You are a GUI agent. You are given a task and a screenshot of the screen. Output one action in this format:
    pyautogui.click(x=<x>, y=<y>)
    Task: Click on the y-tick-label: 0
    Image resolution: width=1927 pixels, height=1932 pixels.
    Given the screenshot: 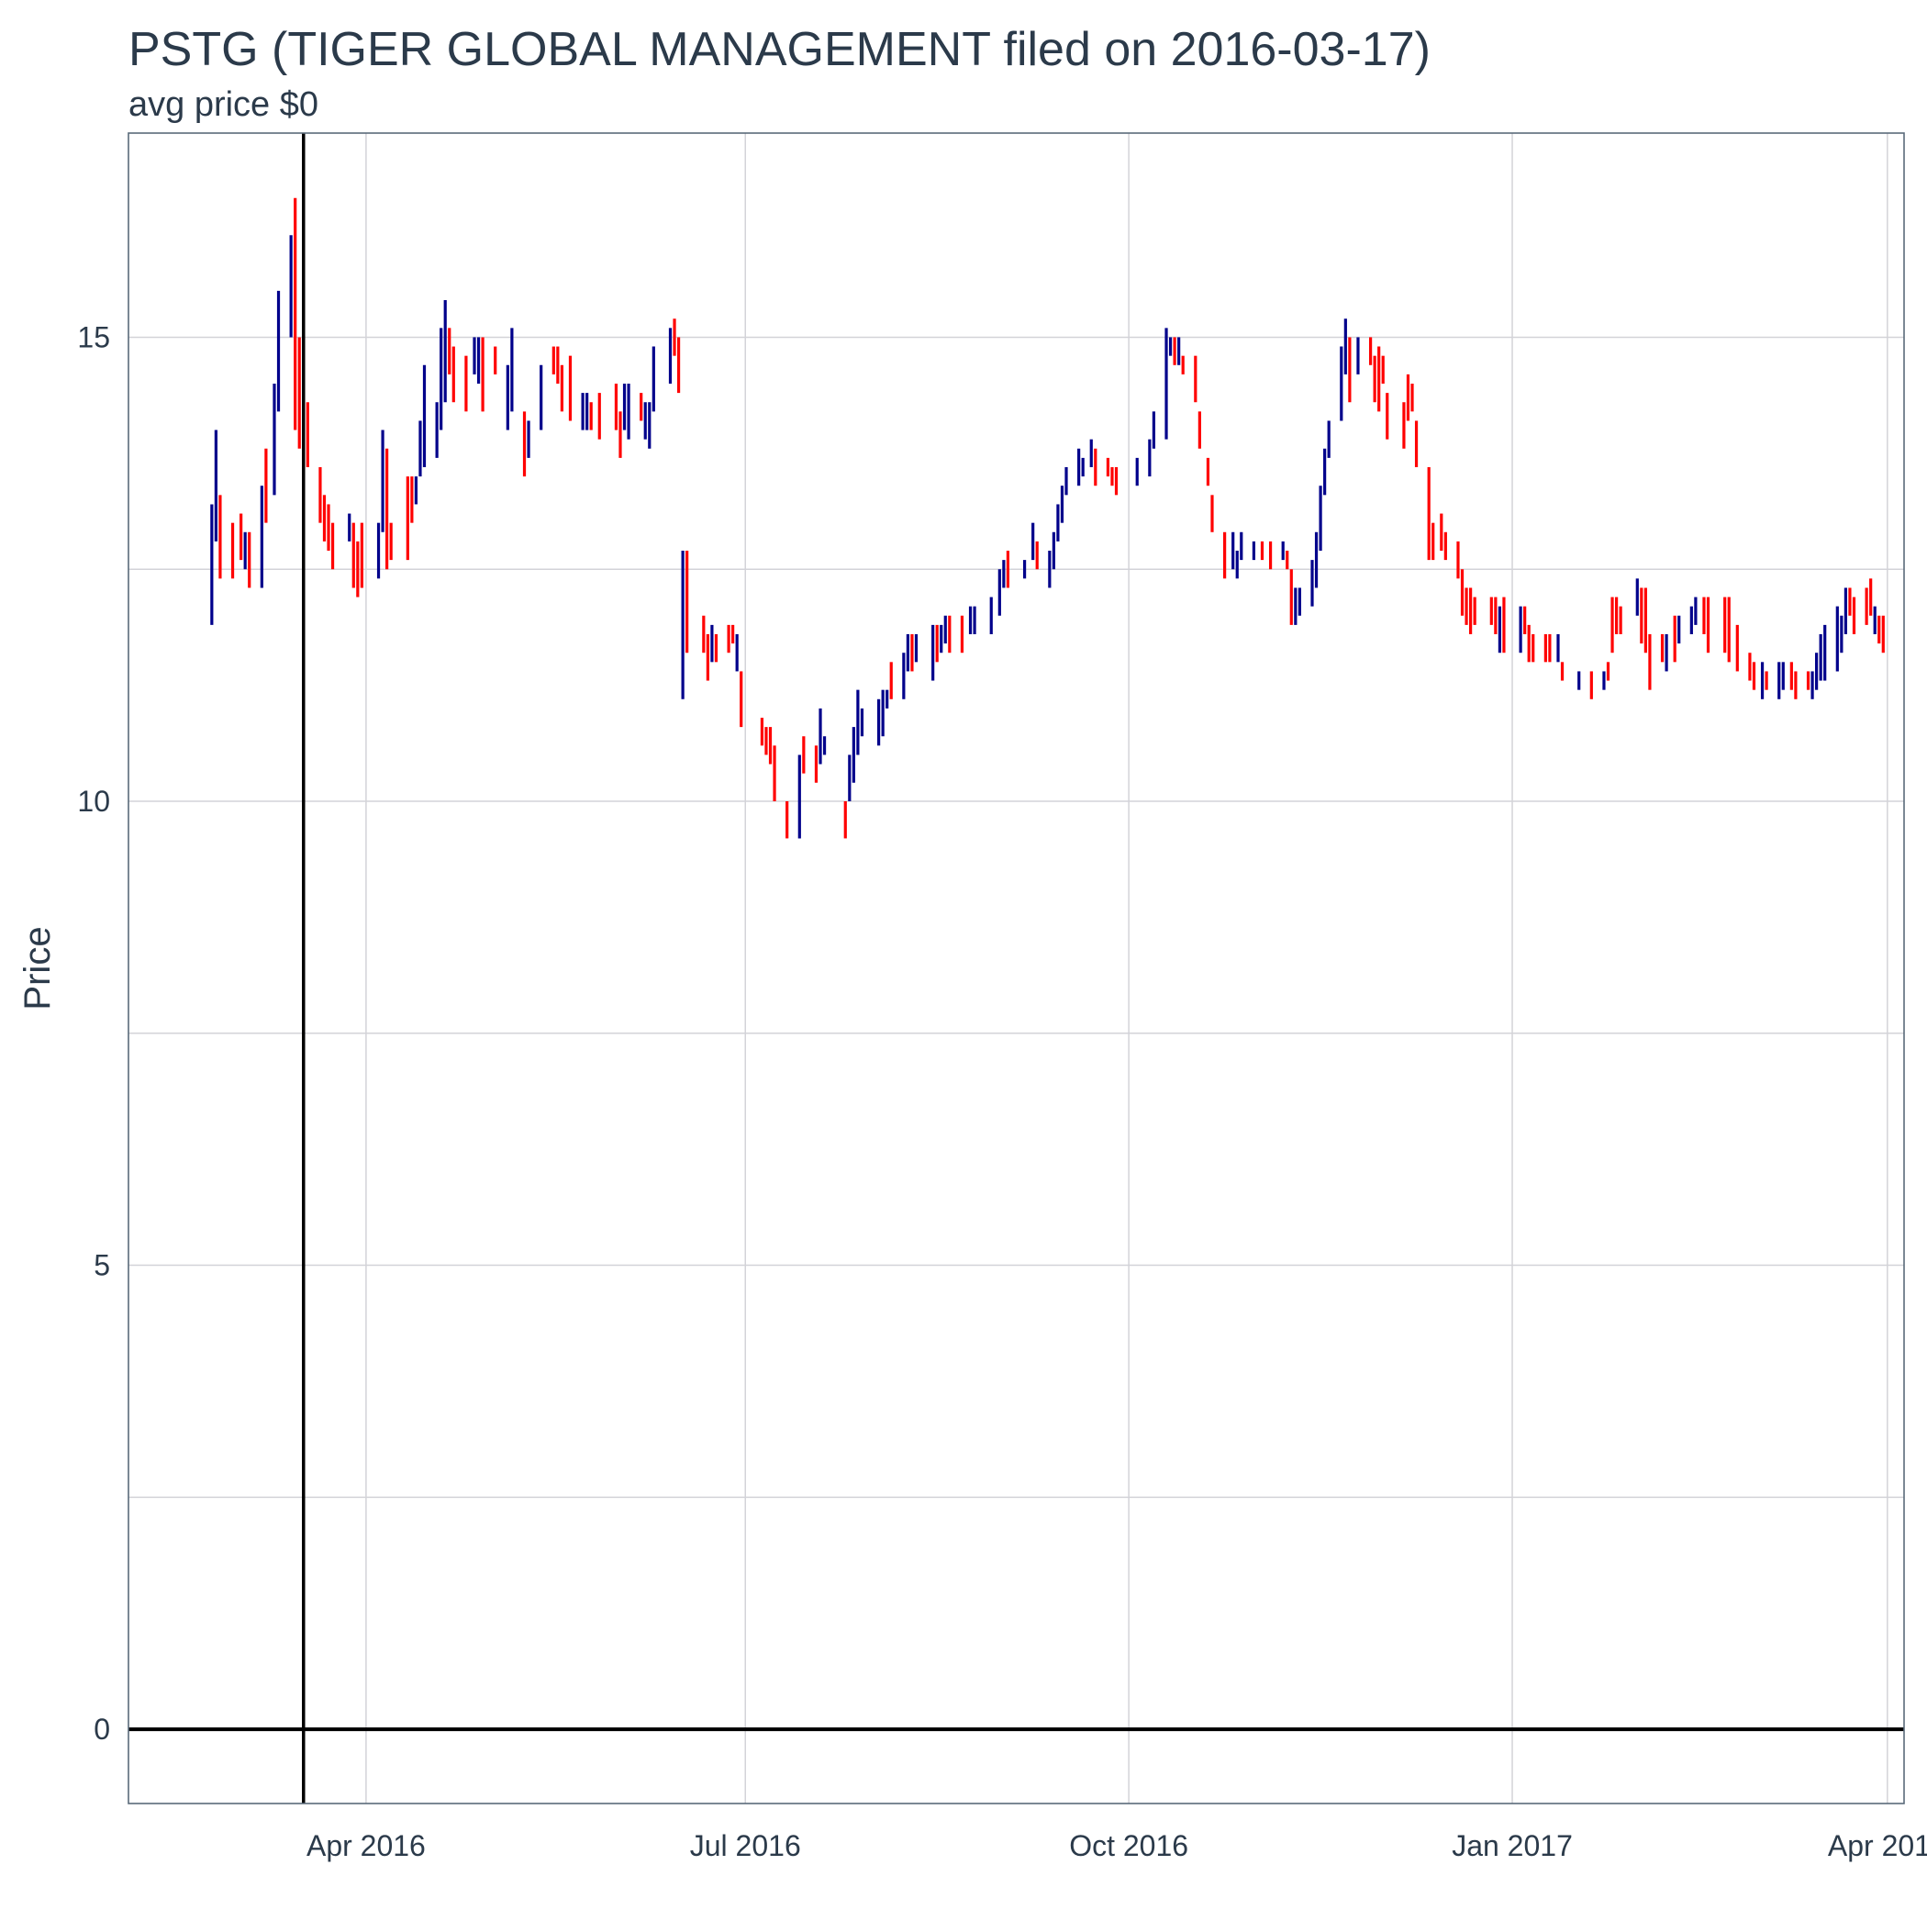 What is the action you would take?
    pyautogui.click(x=102, y=1729)
    